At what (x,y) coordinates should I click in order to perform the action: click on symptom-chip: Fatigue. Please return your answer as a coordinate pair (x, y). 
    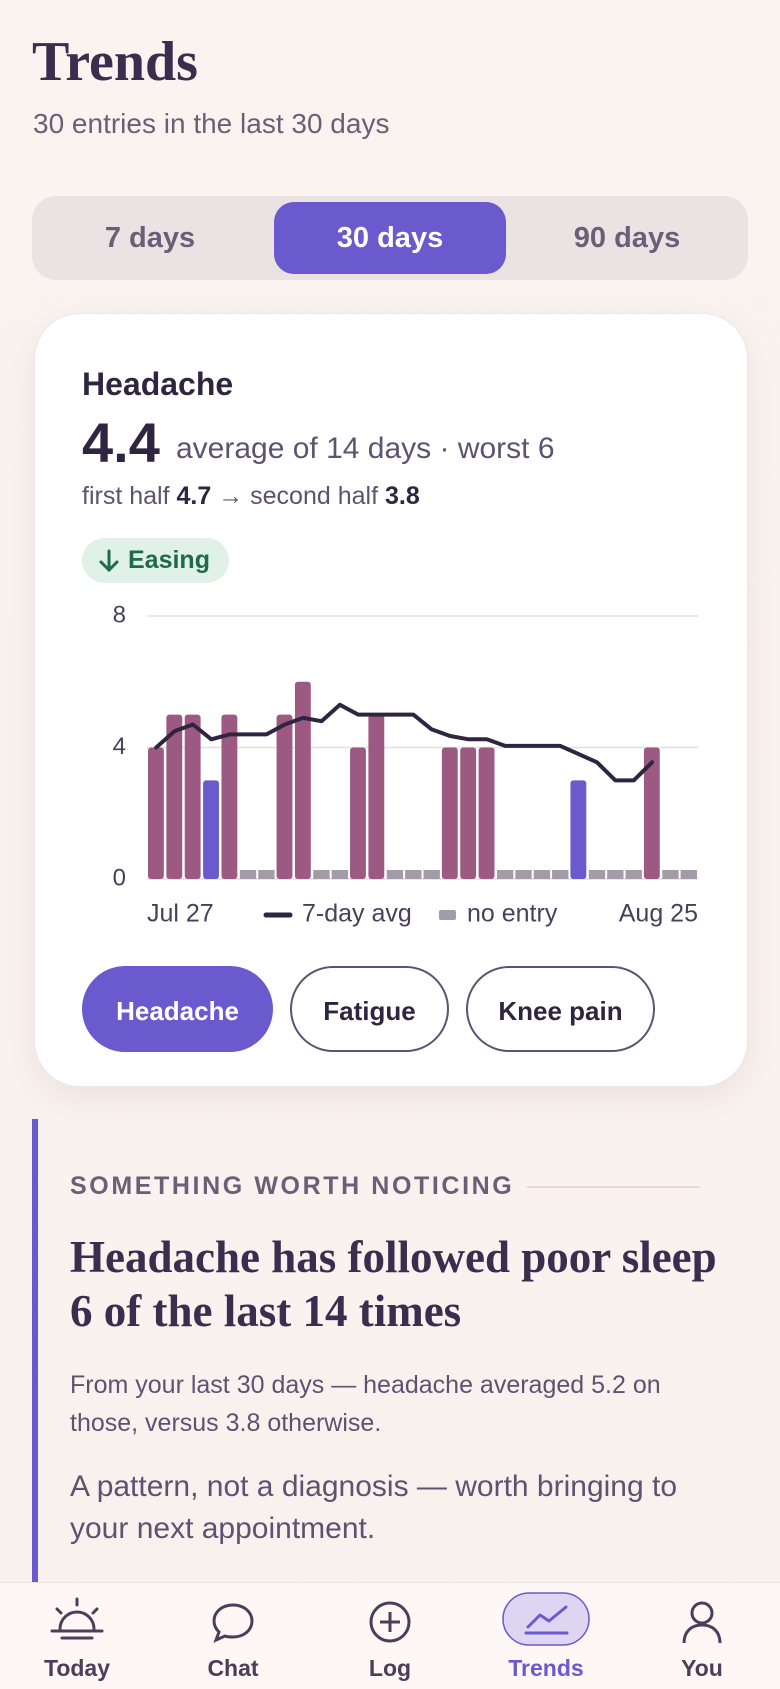
    Looking at the image, I should click on (369, 1009).